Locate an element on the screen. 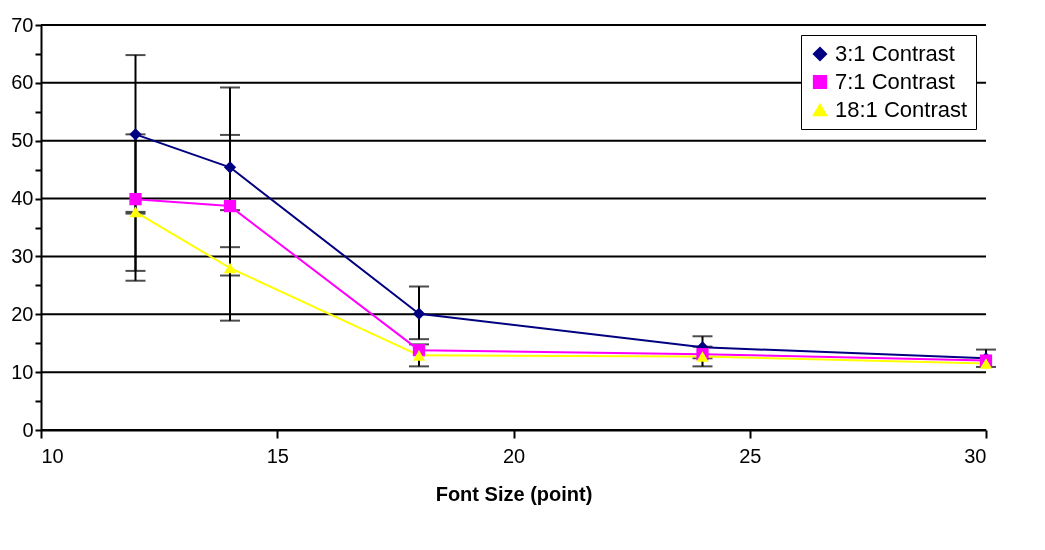 This screenshot has width=1045, height=550. y-tick-label: 0 is located at coordinates (28, 429).